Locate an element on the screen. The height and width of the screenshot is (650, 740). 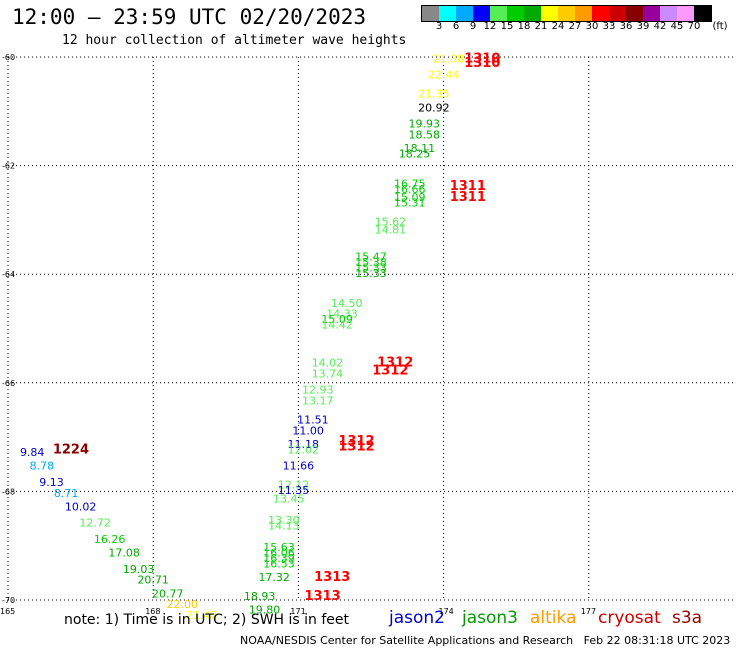
color-scale-legend is located at coordinates (566, 13).